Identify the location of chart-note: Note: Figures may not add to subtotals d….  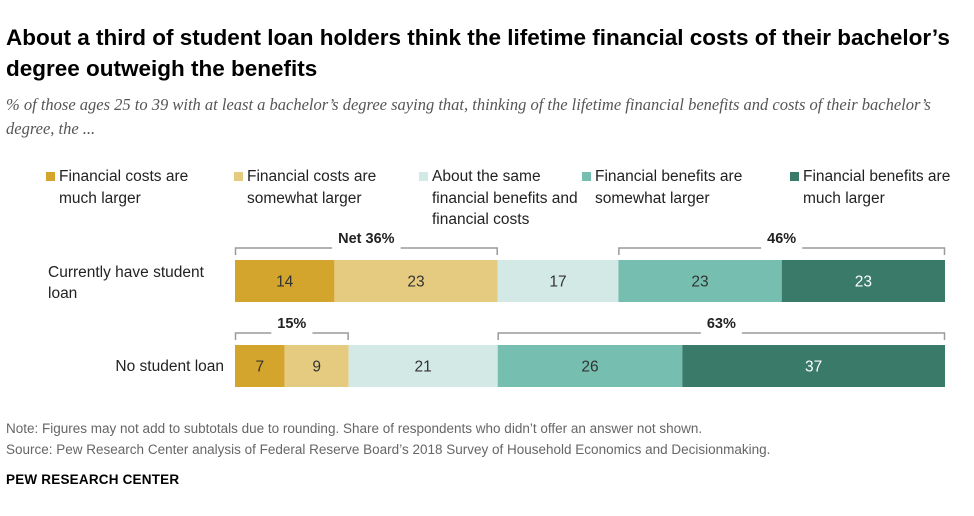
(354, 428).